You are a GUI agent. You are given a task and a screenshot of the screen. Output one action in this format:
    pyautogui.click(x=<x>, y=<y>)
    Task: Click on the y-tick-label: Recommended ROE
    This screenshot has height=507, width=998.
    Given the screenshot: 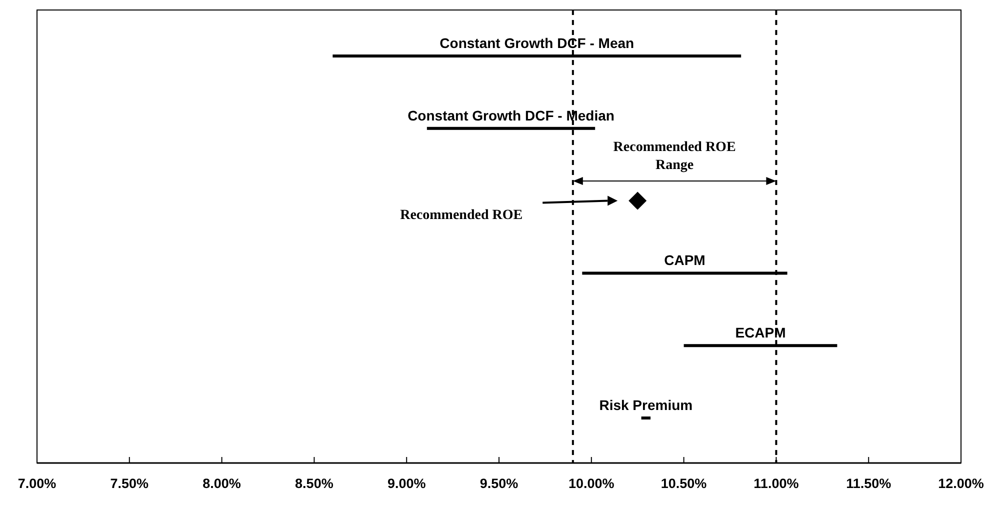 What is the action you would take?
    pyautogui.click(x=461, y=215)
    